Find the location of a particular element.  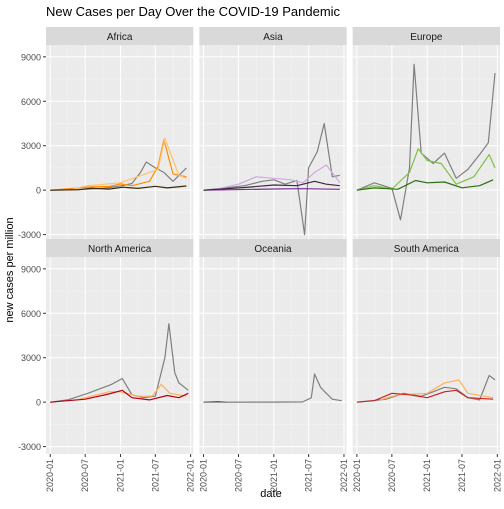

strip-label-north-america: North America is located at coordinates (120, 249).